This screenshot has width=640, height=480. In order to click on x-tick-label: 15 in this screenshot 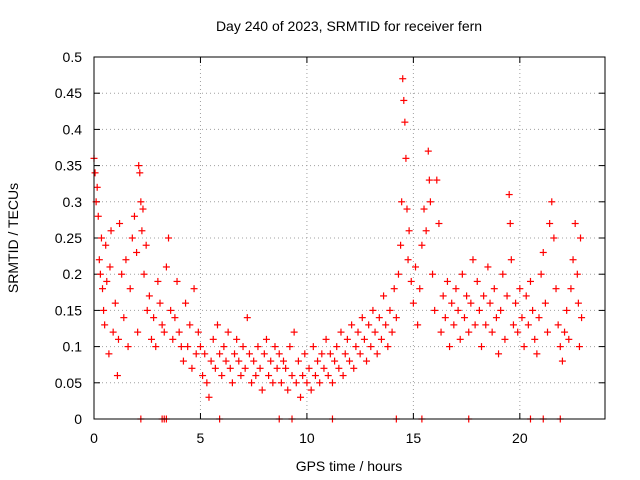, I will do `click(414, 438)`.